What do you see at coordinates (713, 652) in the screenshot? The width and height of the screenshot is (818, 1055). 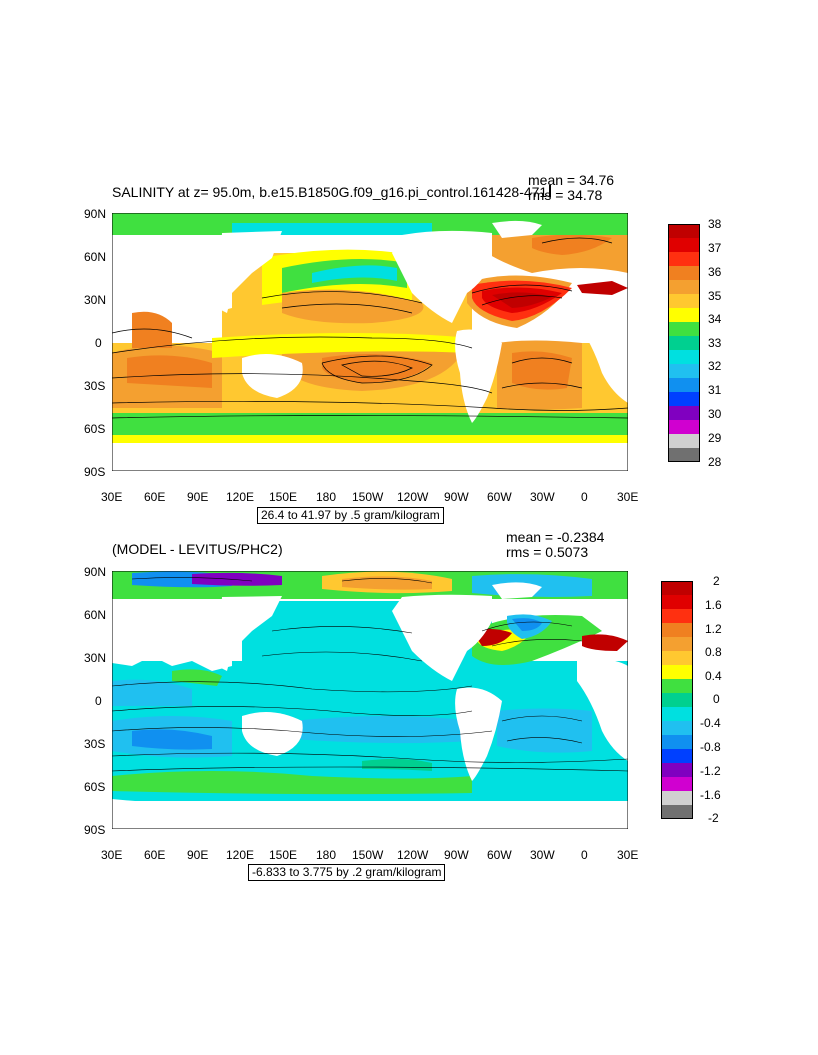 I see `colorbar-label: 0.8` at bounding box center [713, 652].